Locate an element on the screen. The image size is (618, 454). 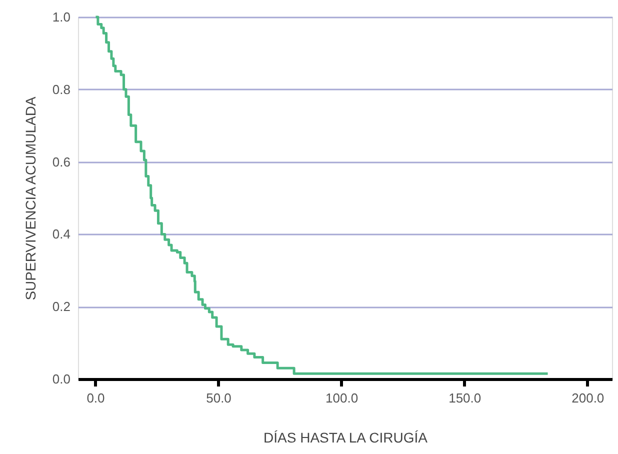
x-axis-title: DÍAS HASTA LA CIRUGÍA is located at coordinates (346, 438).